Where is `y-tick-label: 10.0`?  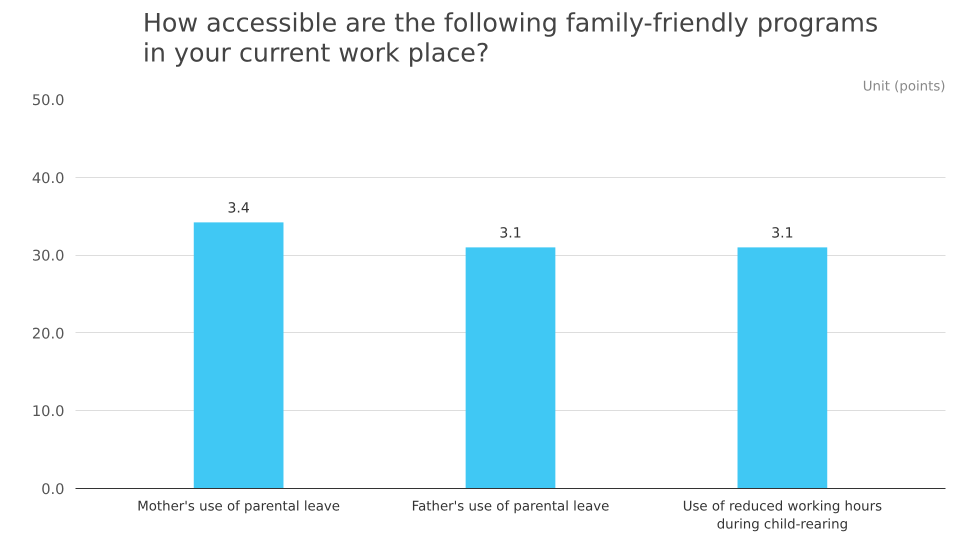 y-tick-label: 10.0 is located at coordinates (48, 411).